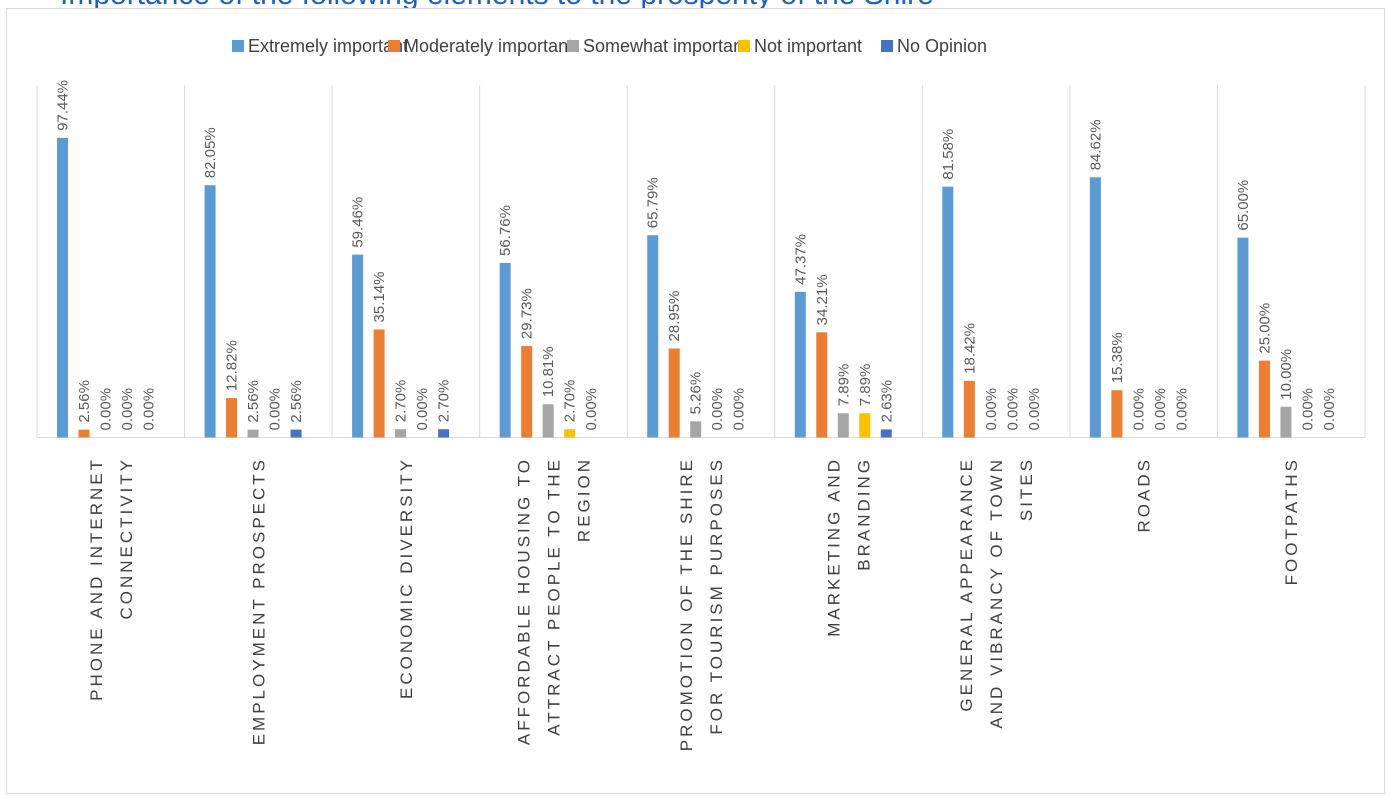 The width and height of the screenshot is (1389, 798). What do you see at coordinates (149, 409) in the screenshot?
I see `data-label-1-5: 0.00%` at bounding box center [149, 409].